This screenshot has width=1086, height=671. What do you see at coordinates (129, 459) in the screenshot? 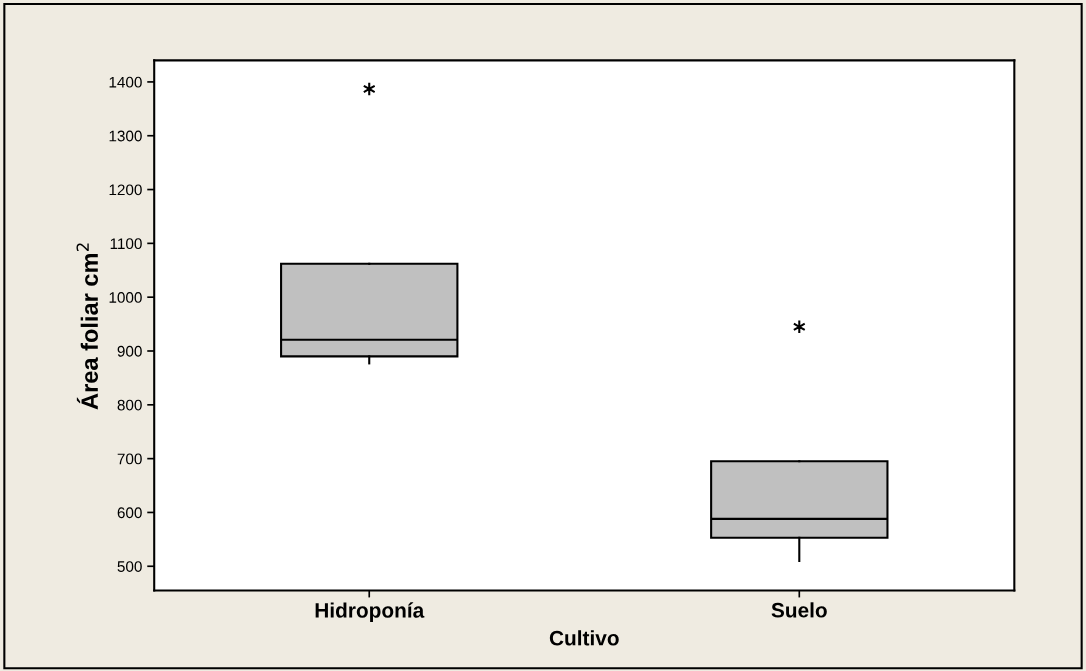
I see `y-tick-label: 700` at bounding box center [129, 459].